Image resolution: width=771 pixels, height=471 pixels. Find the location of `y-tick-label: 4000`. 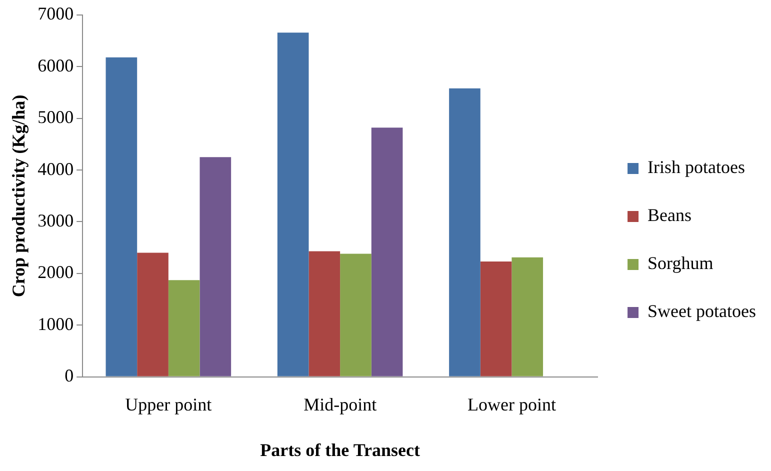

y-tick-label: 4000 is located at coordinates (56, 168).